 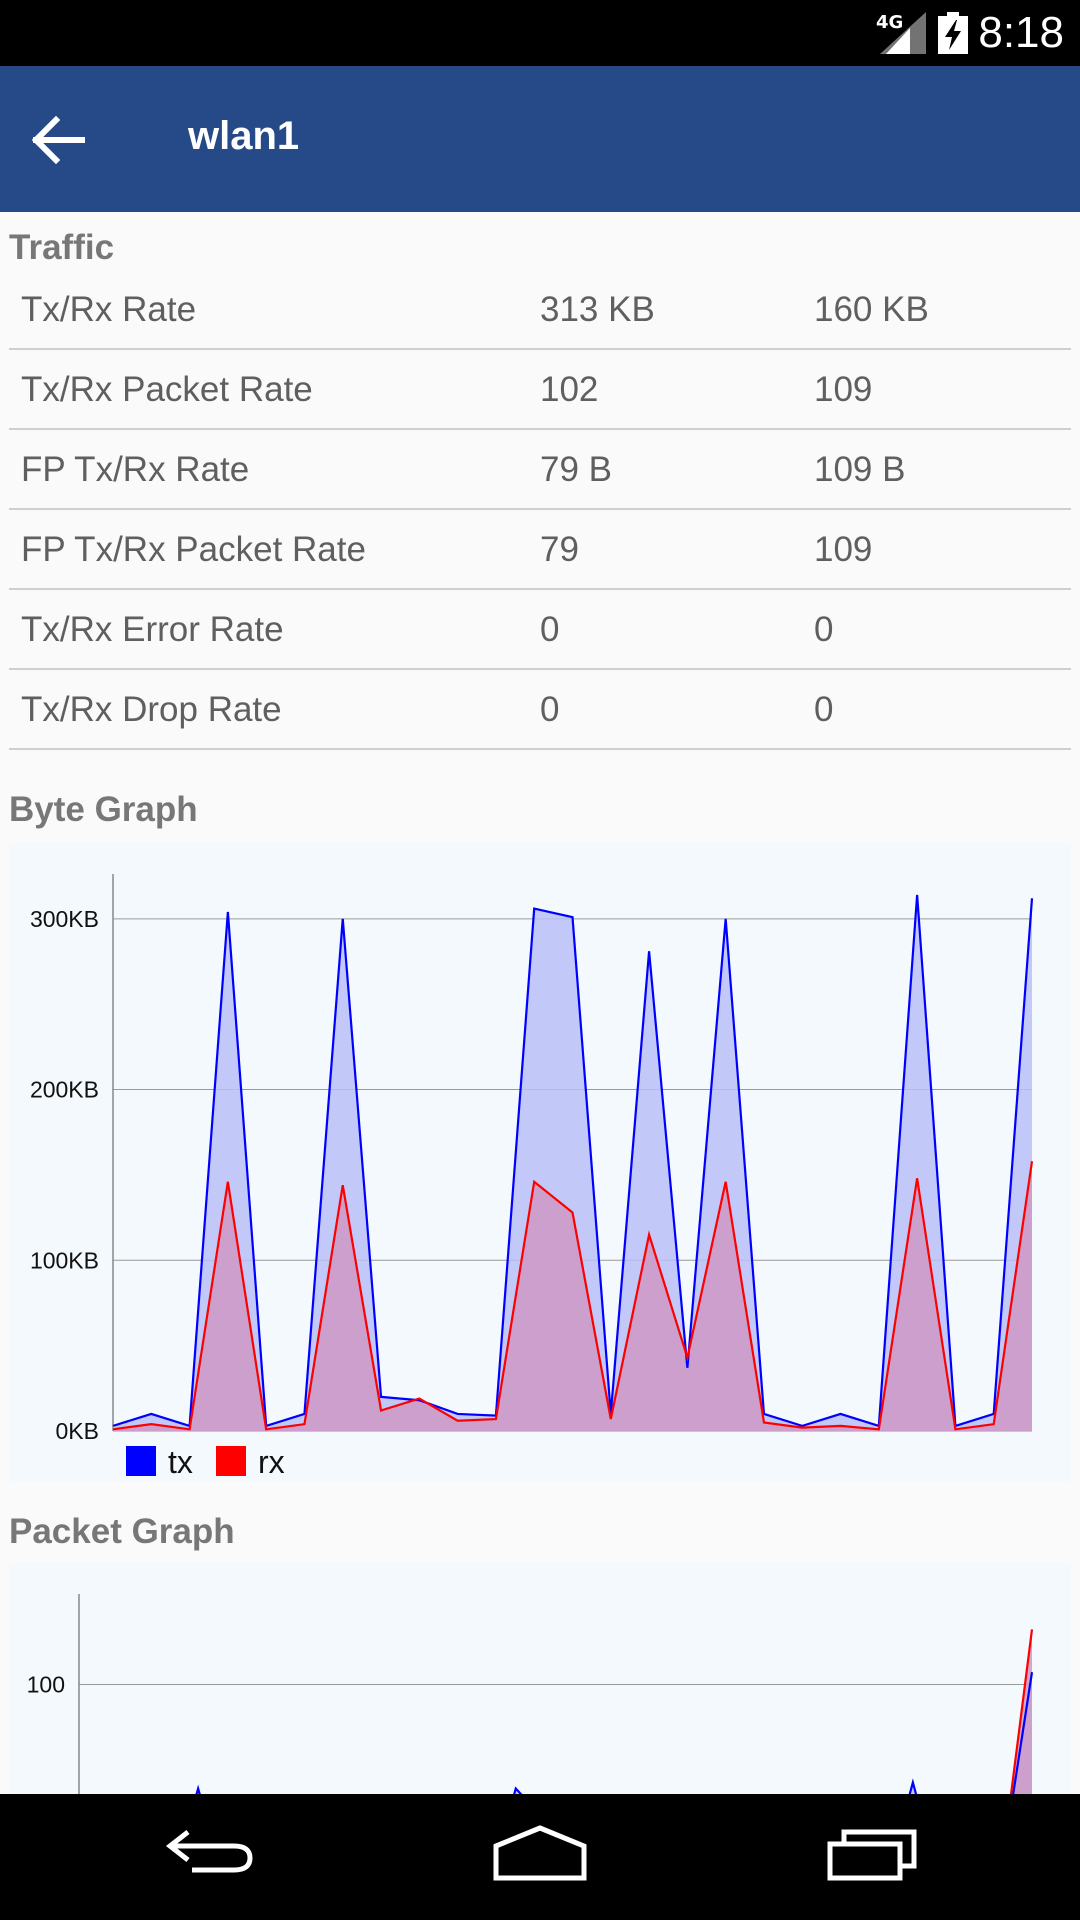 I want to click on traffic-row-tx-value: 102, so click(x=569, y=389).